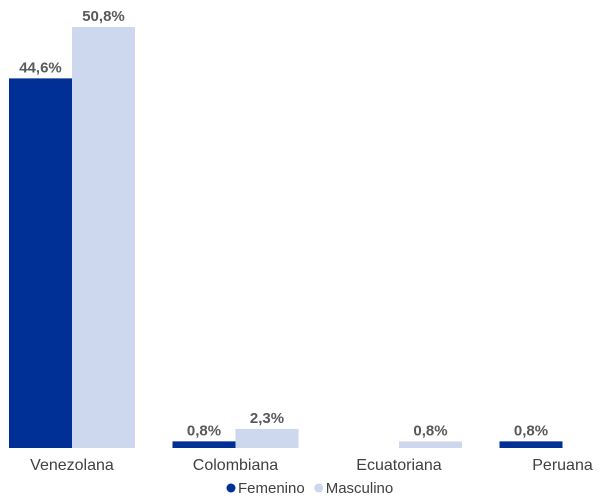 This screenshot has width=600, height=503. I want to click on bar-femenino-peruana, so click(531, 444).